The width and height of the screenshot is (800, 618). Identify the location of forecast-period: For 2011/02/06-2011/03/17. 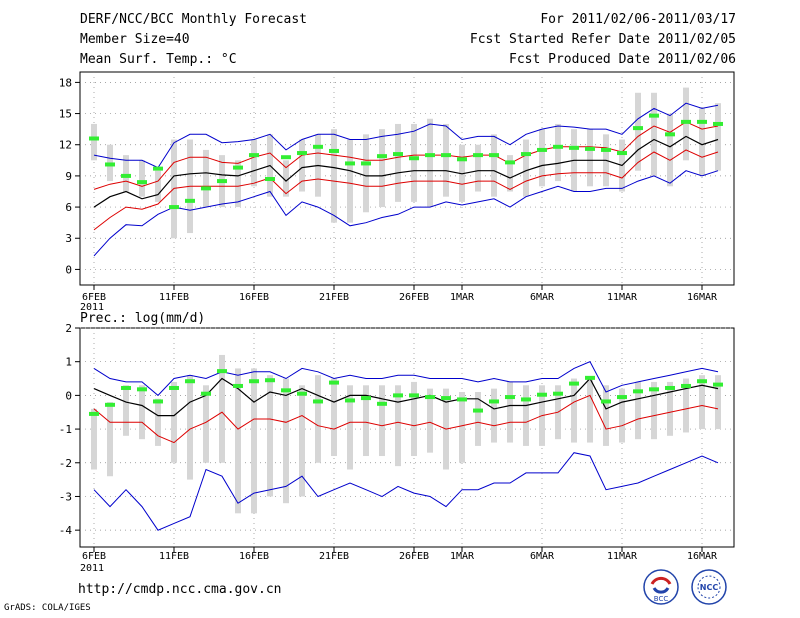
(638, 19).